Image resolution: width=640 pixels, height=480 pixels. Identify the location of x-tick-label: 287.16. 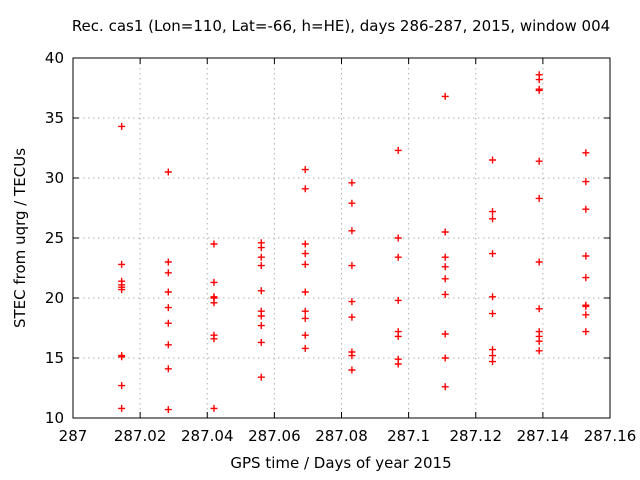
(610, 436).